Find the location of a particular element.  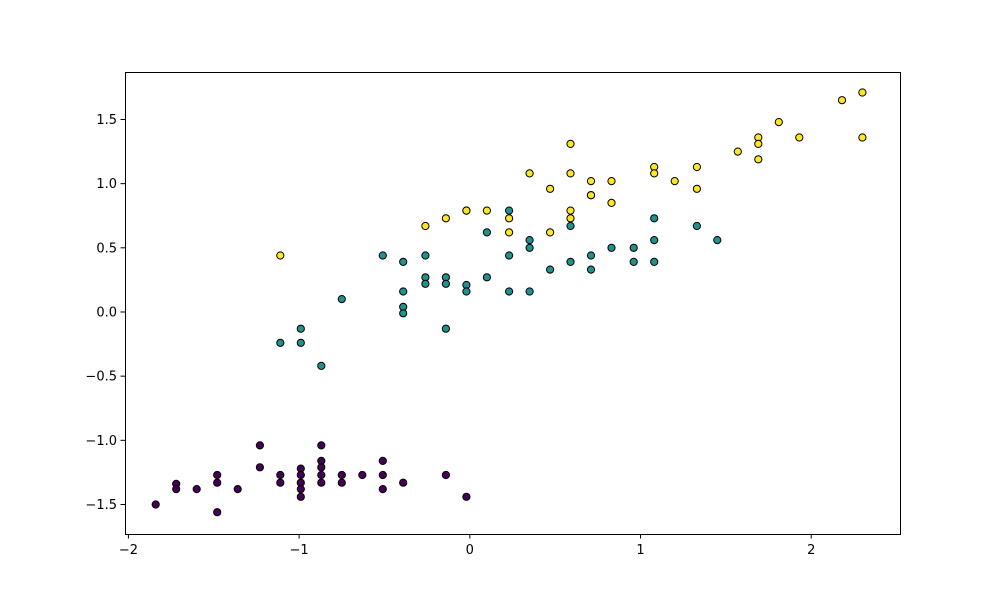

x-tick-label: 2 is located at coordinates (811, 550).